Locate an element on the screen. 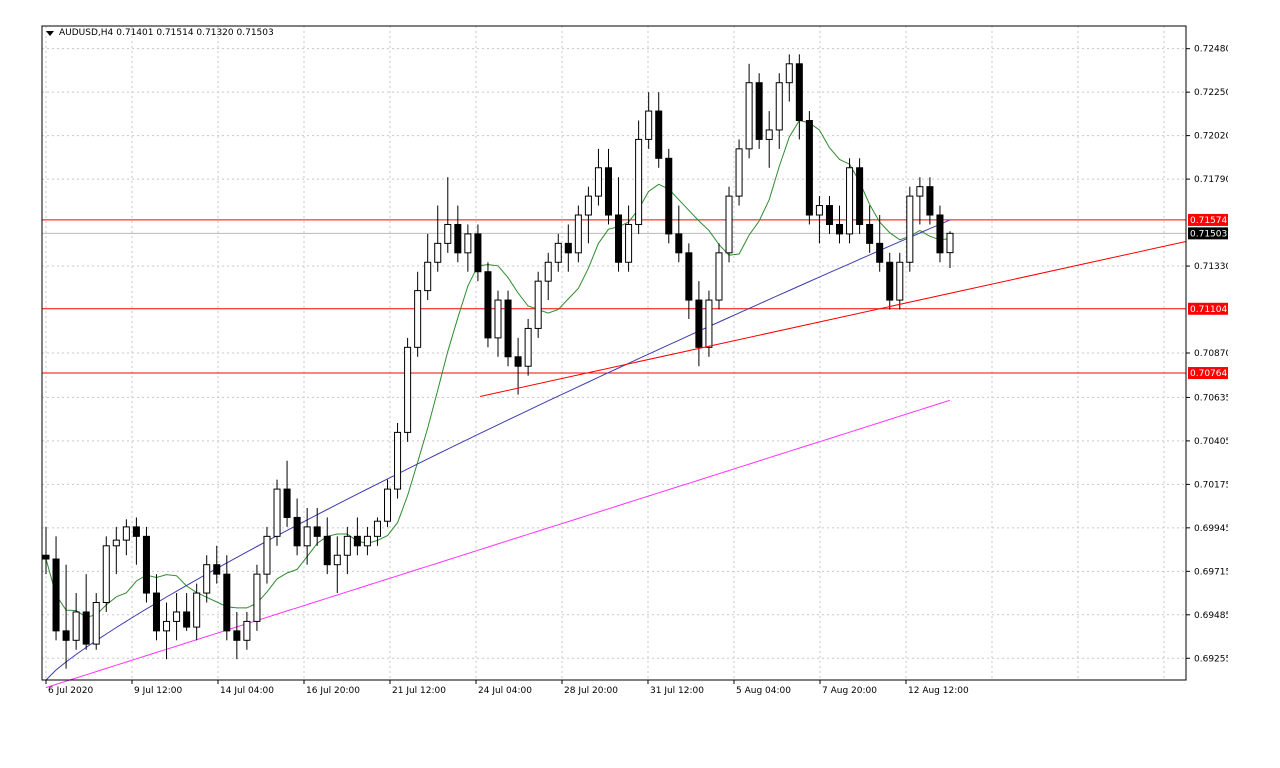  y-tick-label: 0.72020 is located at coordinates (1211, 137).